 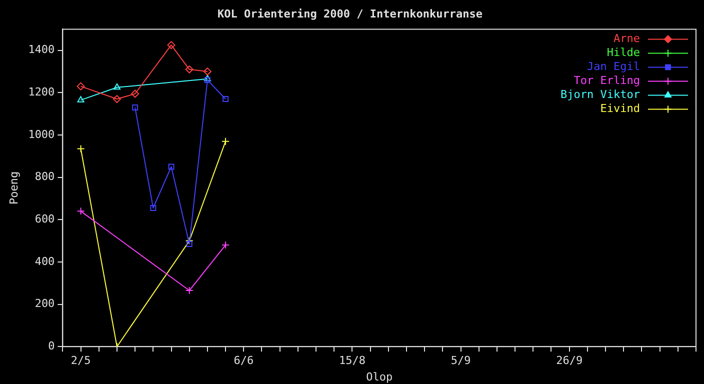 I want to click on y-tick-label: 1400, so click(x=41, y=49).